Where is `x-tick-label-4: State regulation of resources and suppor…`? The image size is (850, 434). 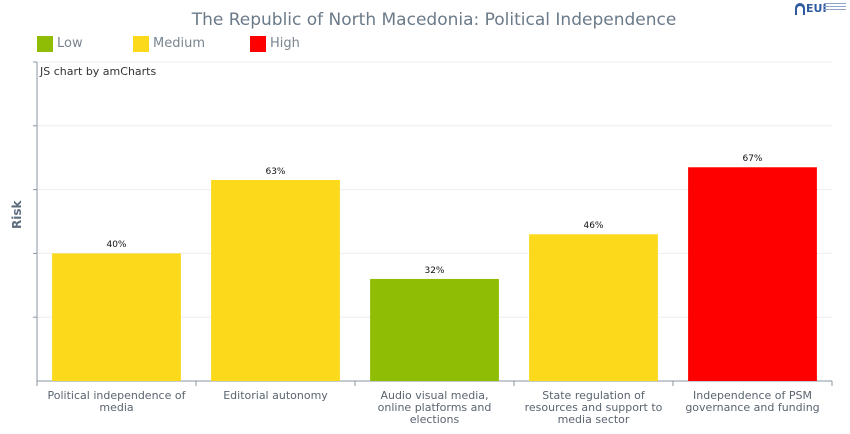 x-tick-label-4: State regulation of resources and suppor… is located at coordinates (593, 407).